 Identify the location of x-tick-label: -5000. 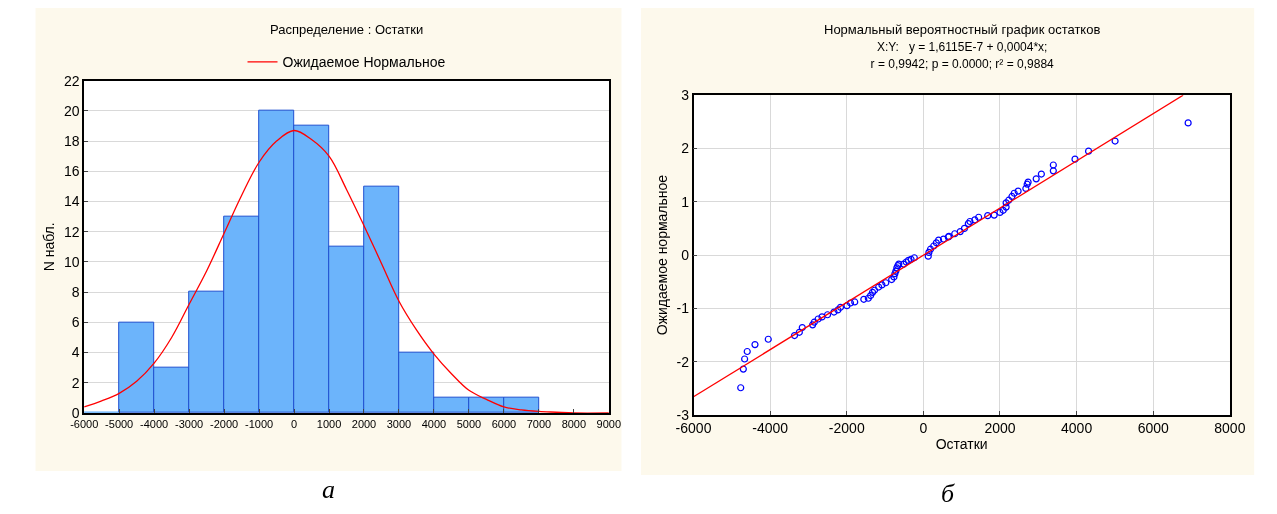
(119, 423).